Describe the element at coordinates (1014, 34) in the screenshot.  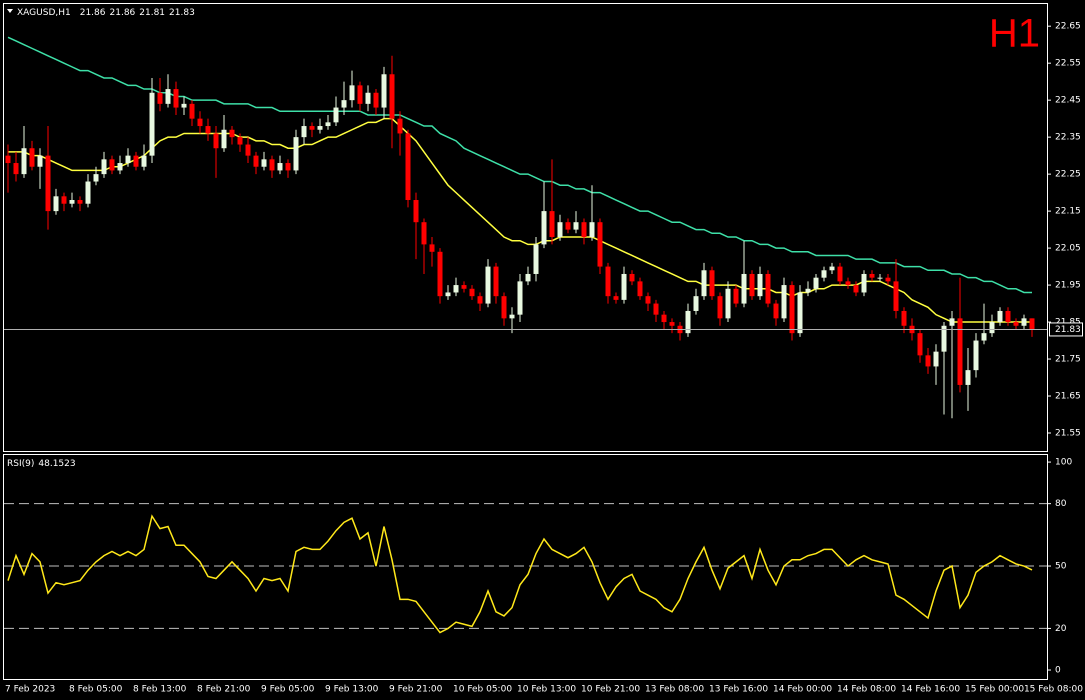
I see `timeframe-watermark: H1` at that location.